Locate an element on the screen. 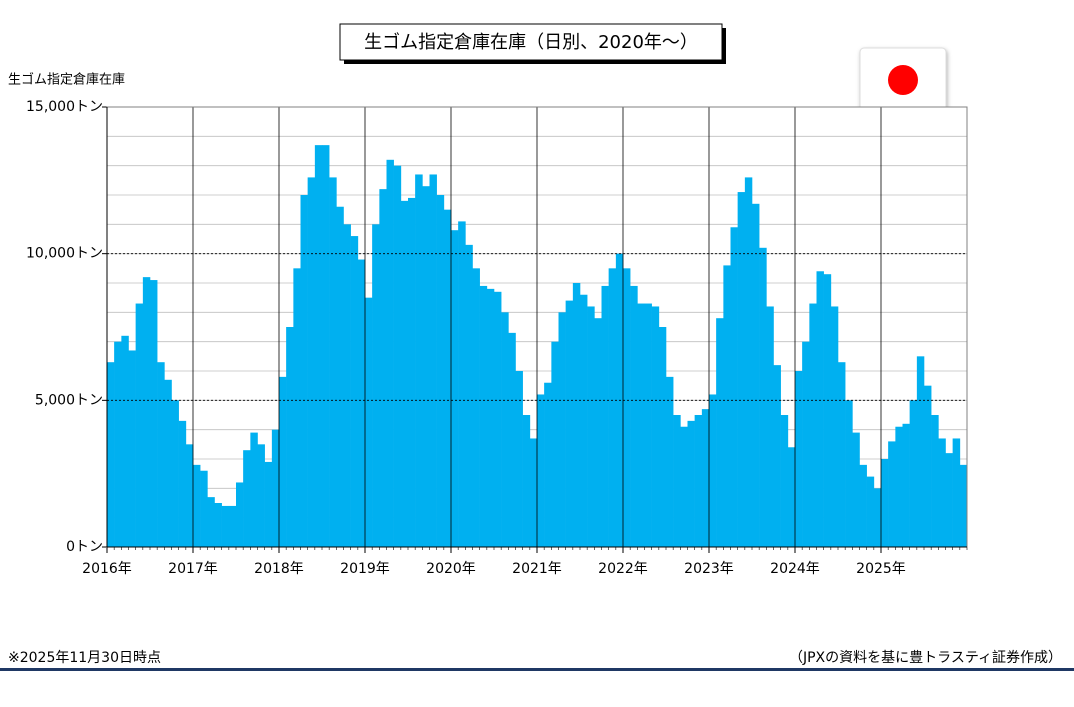  y-tick-label: 5,000トン is located at coordinates (69, 400).